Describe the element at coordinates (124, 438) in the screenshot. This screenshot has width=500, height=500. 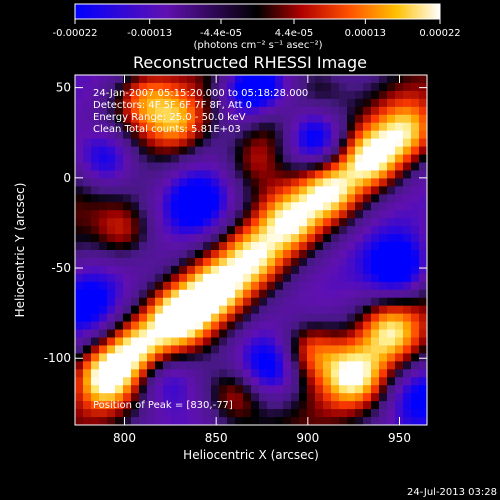
I see `x-tick-label: 800` at that location.